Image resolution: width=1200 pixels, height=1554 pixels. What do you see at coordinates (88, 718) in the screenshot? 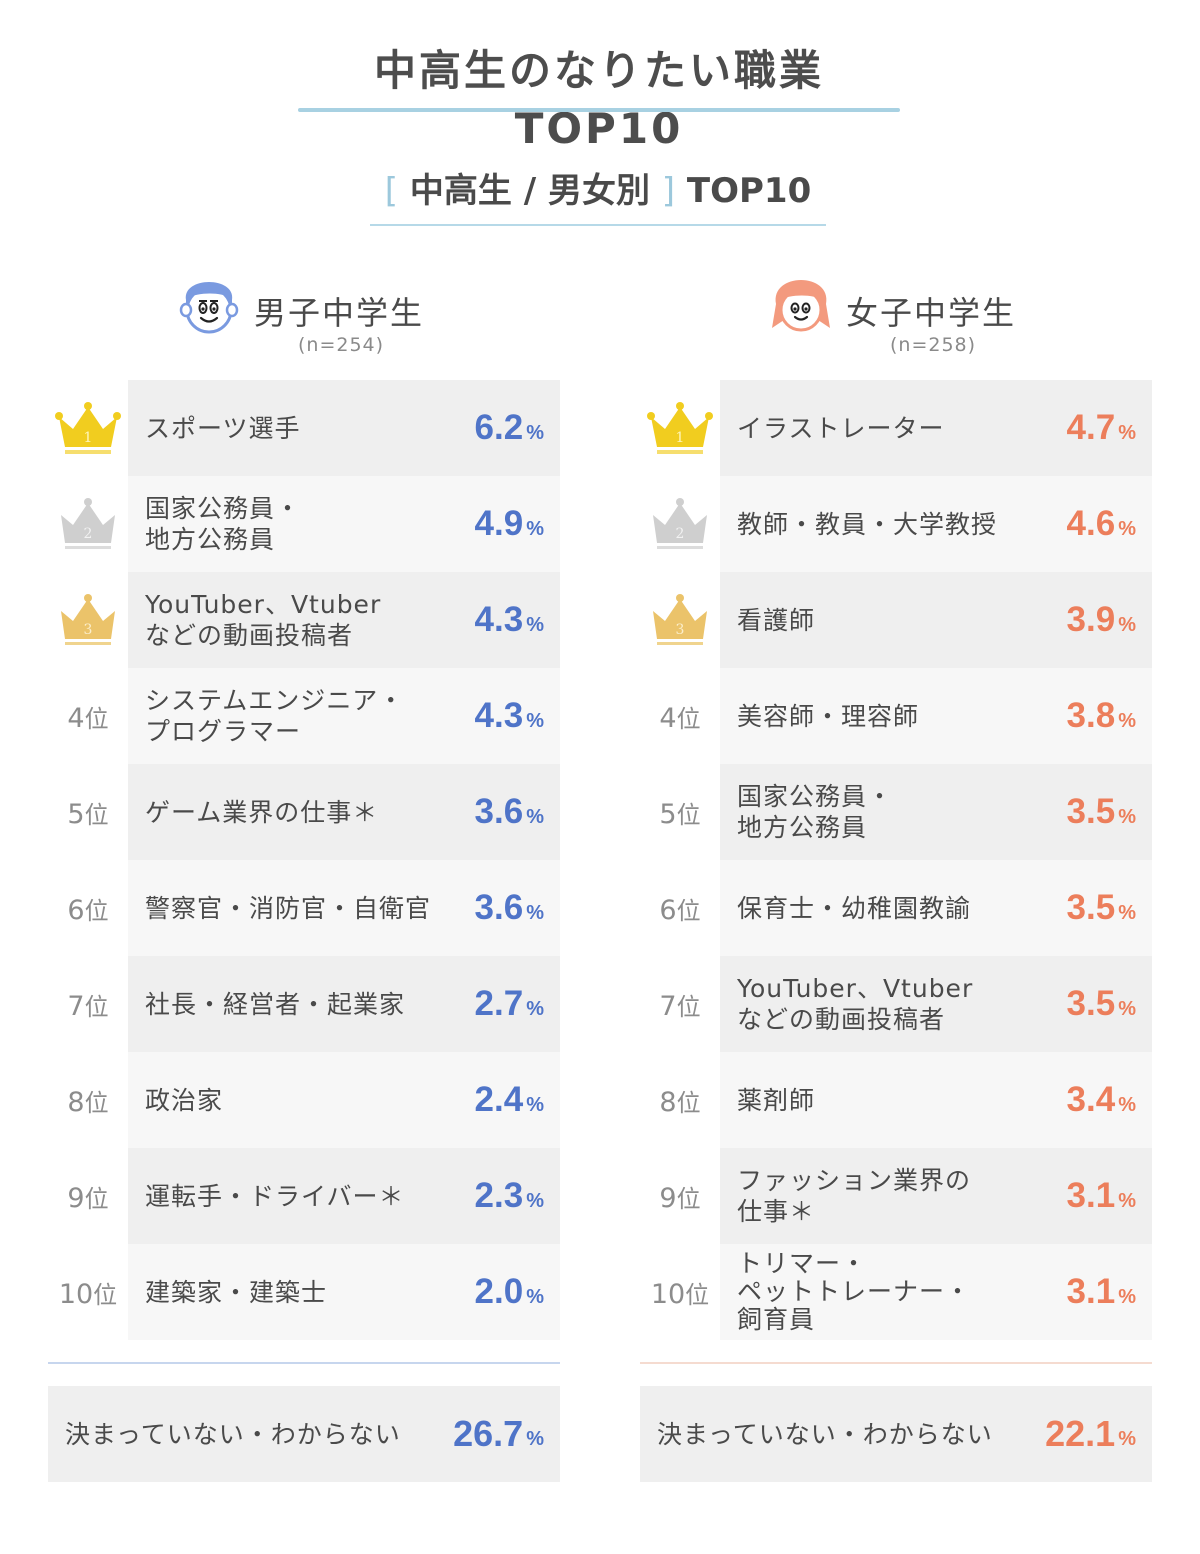
I see `rank-label: 4位` at bounding box center [88, 718].